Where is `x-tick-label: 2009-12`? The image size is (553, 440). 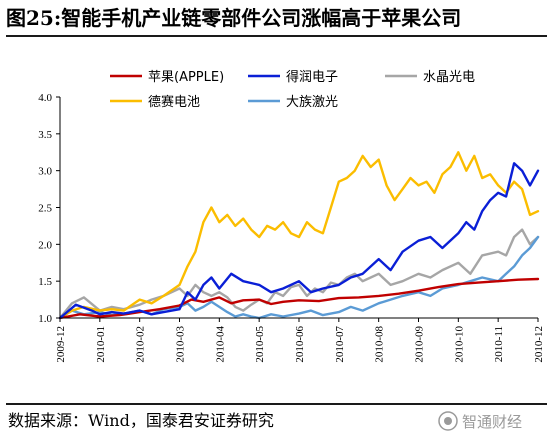 x-tick-label: 2009-12 is located at coordinates (61, 344).